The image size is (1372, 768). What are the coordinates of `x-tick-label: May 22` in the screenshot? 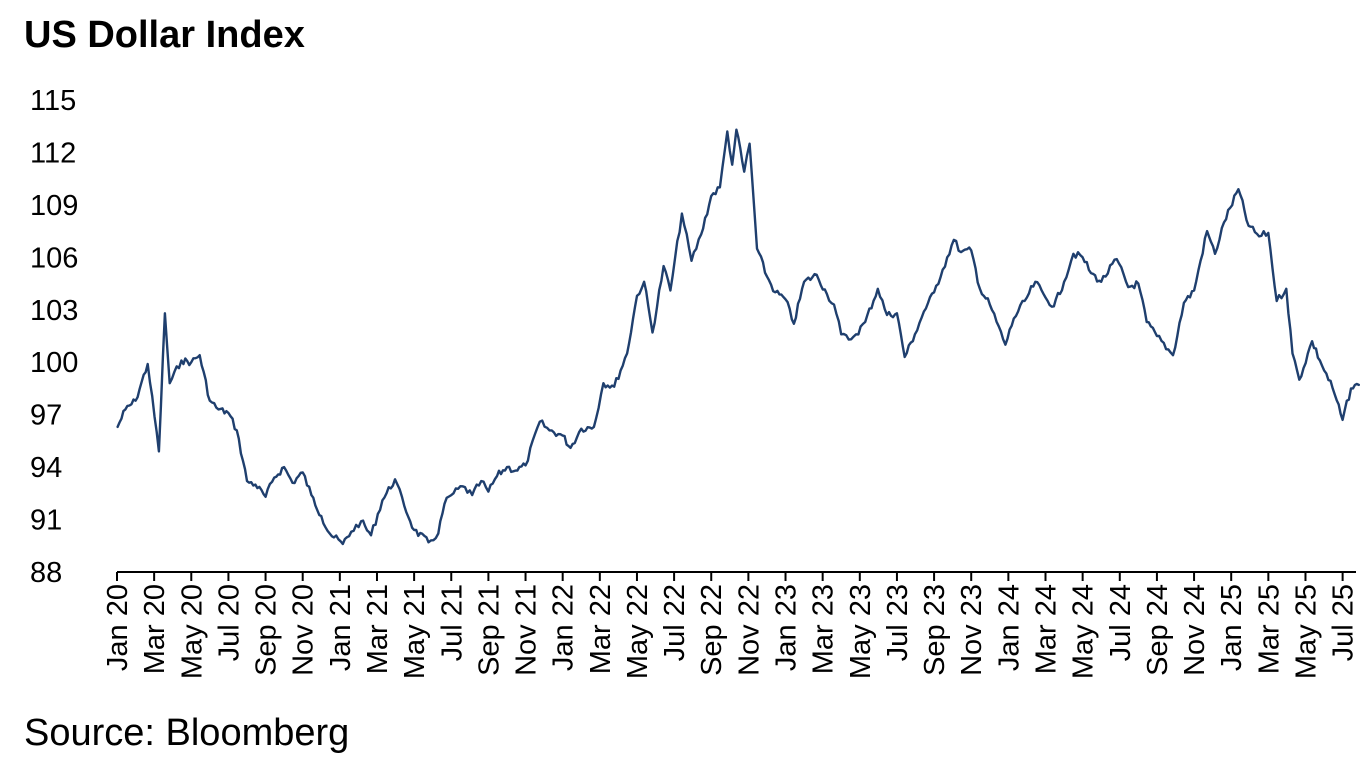 It's located at (638, 631).